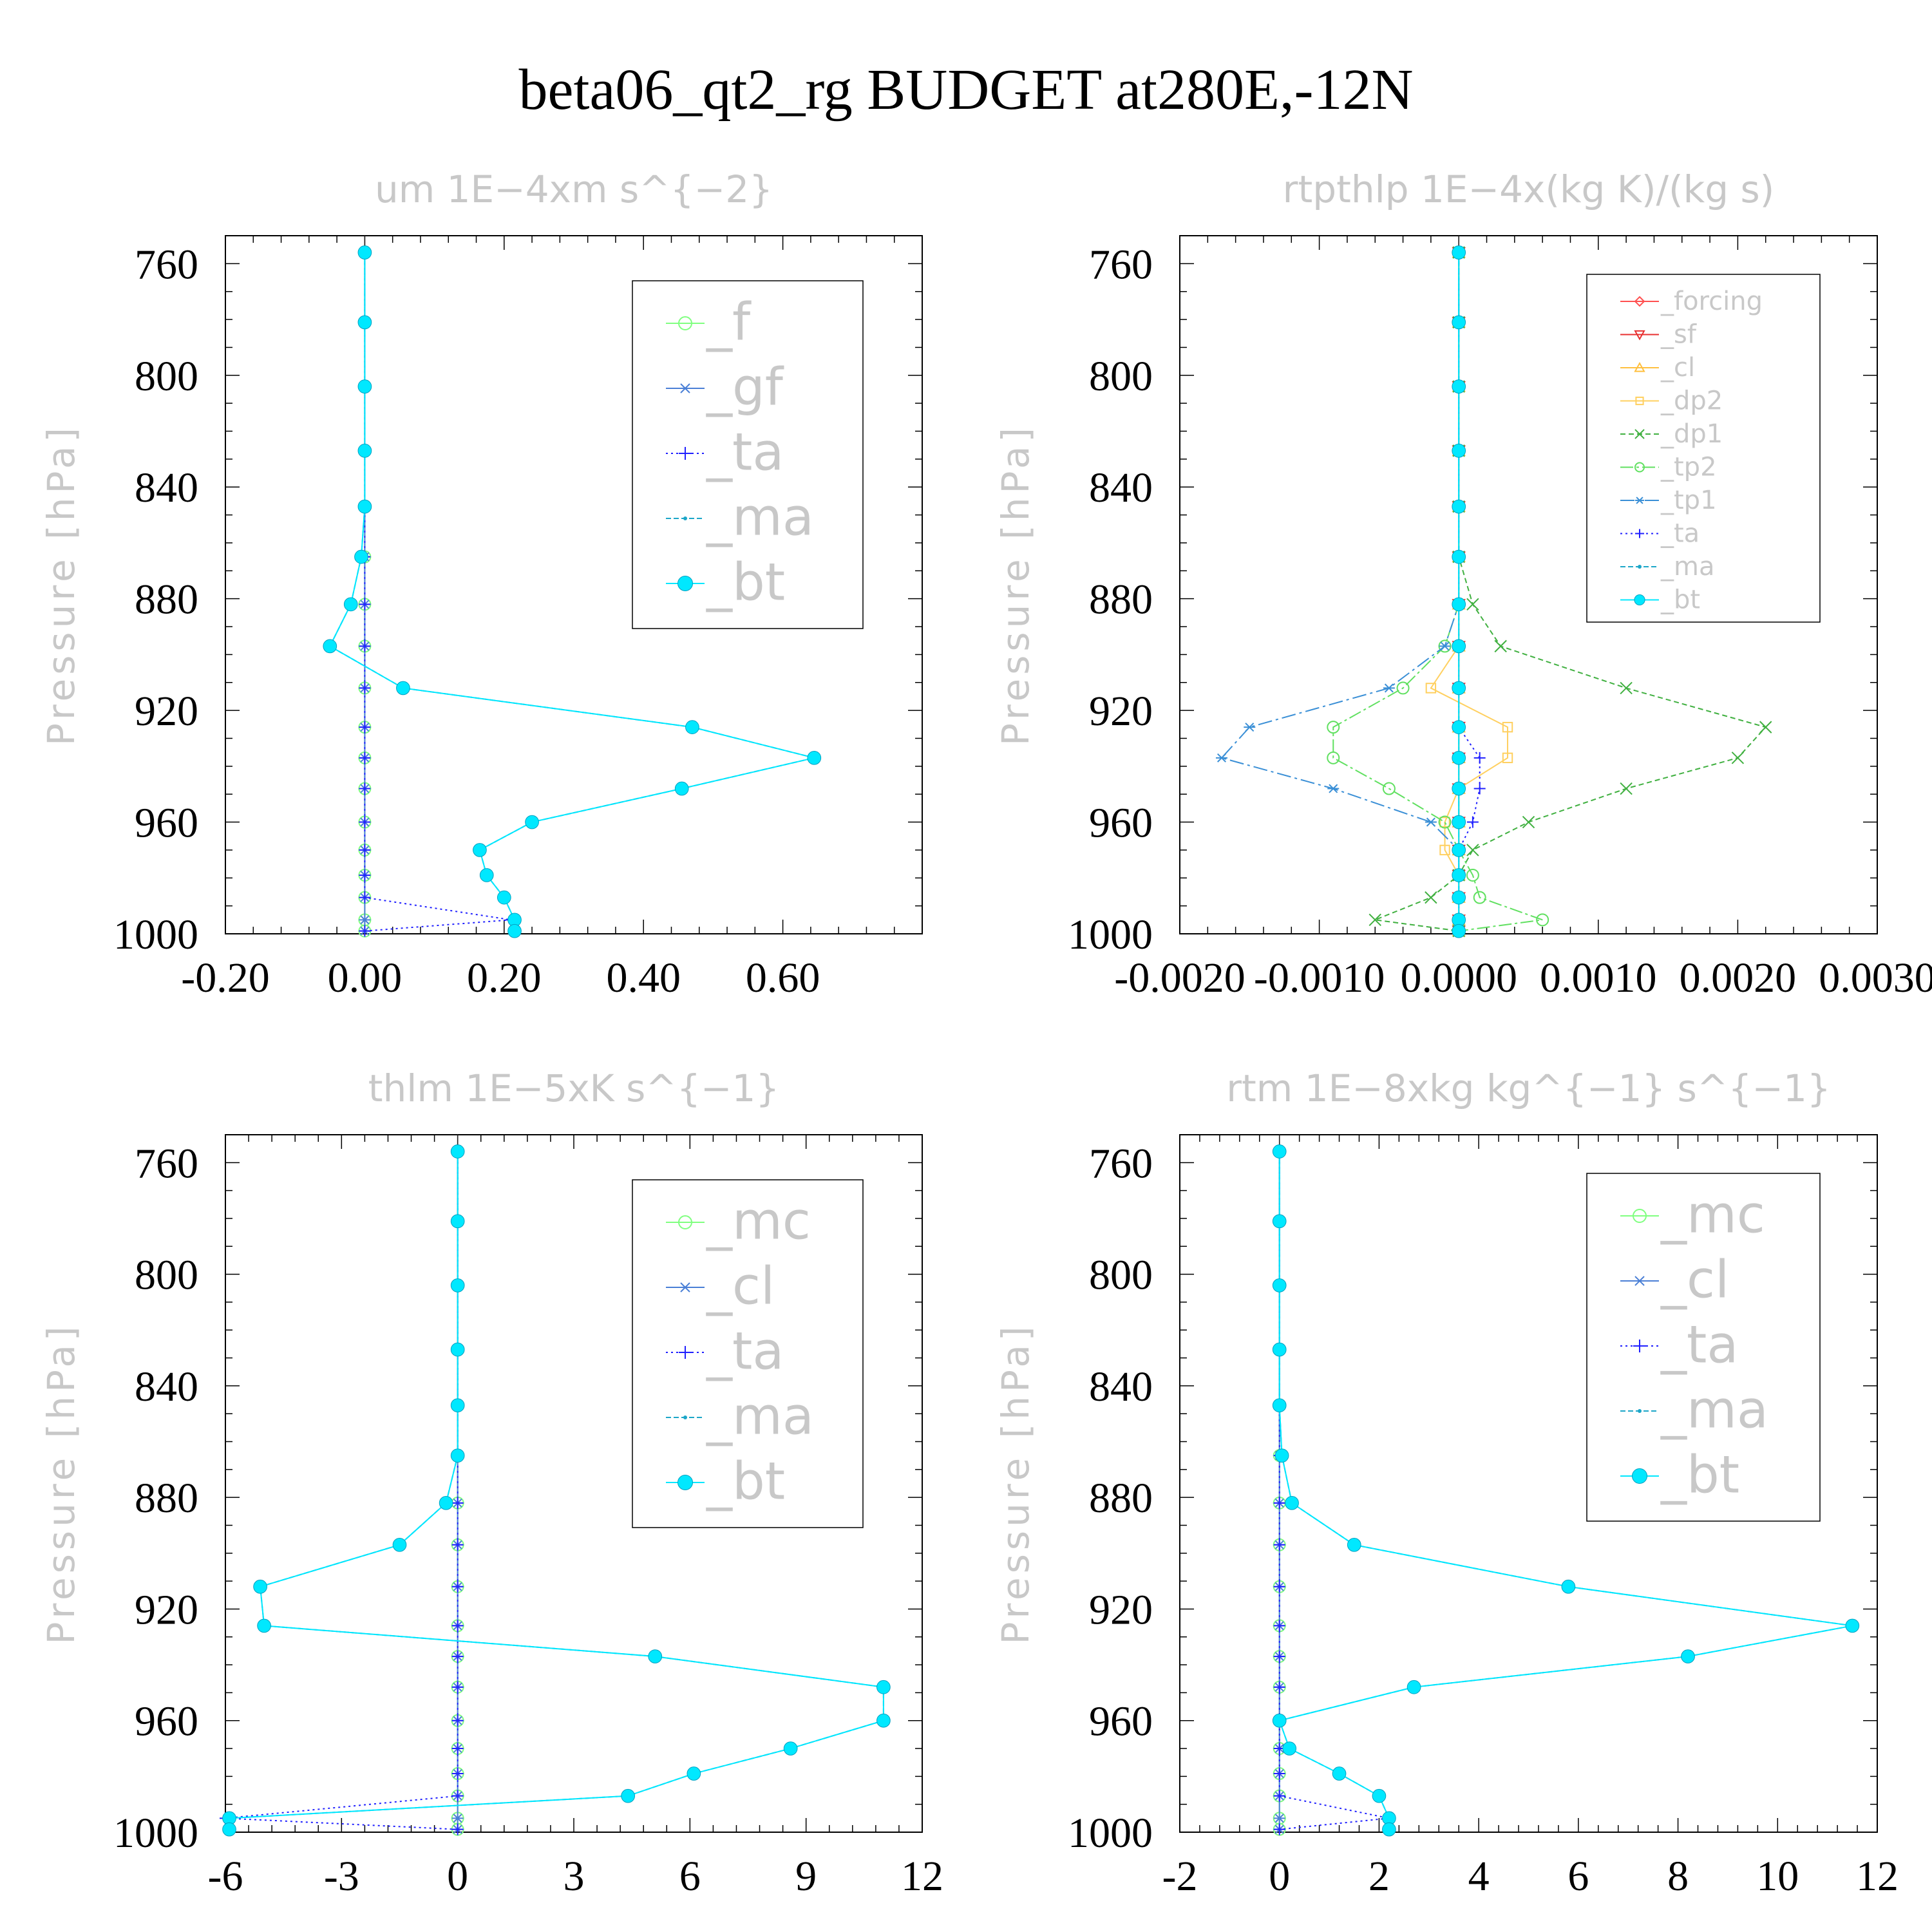  What do you see at coordinates (167, 377) in the screenshot?
I see `y-tick-label: 800` at bounding box center [167, 377].